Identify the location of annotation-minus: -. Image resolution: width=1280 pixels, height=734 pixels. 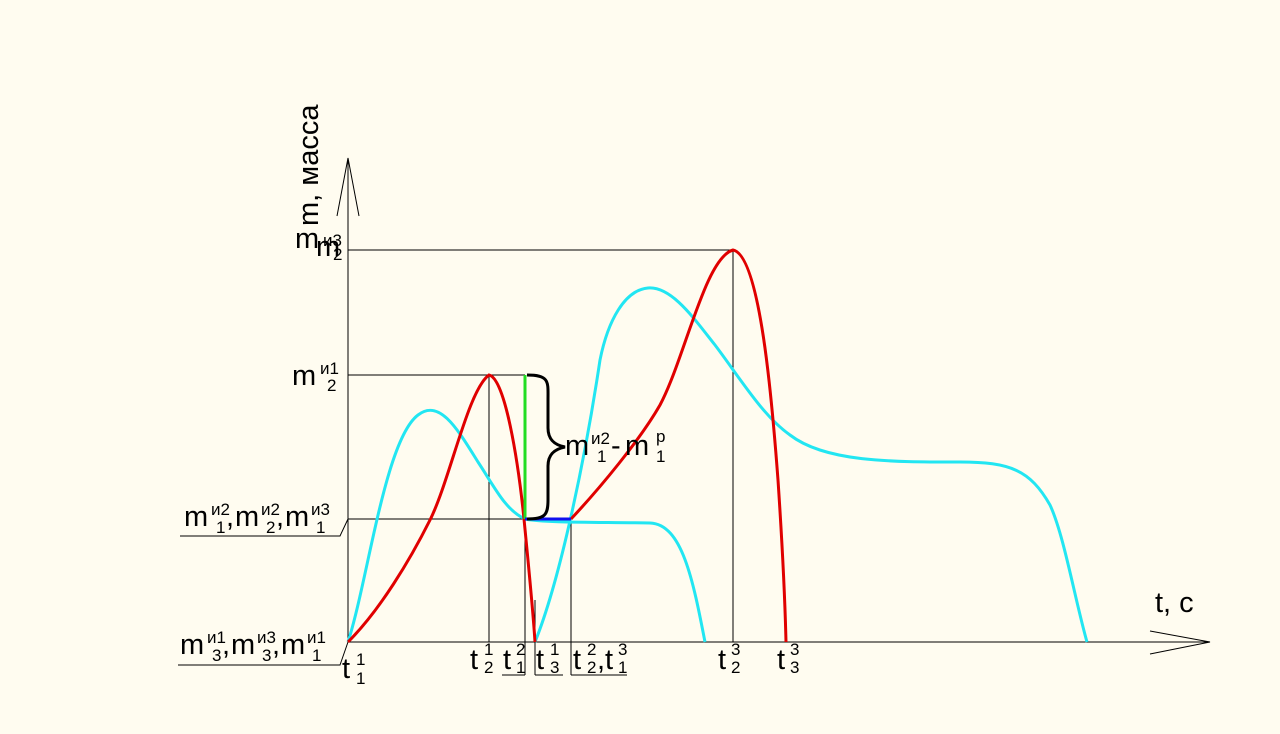
(616, 446).